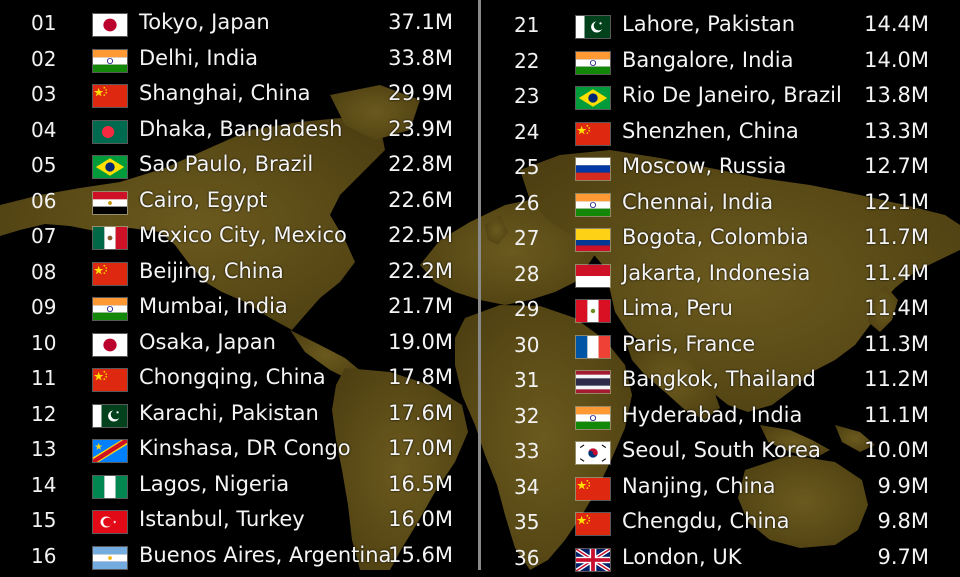 The width and height of the screenshot is (960, 577). What do you see at coordinates (420, 93) in the screenshot?
I see `population-value: 29.9M` at bounding box center [420, 93].